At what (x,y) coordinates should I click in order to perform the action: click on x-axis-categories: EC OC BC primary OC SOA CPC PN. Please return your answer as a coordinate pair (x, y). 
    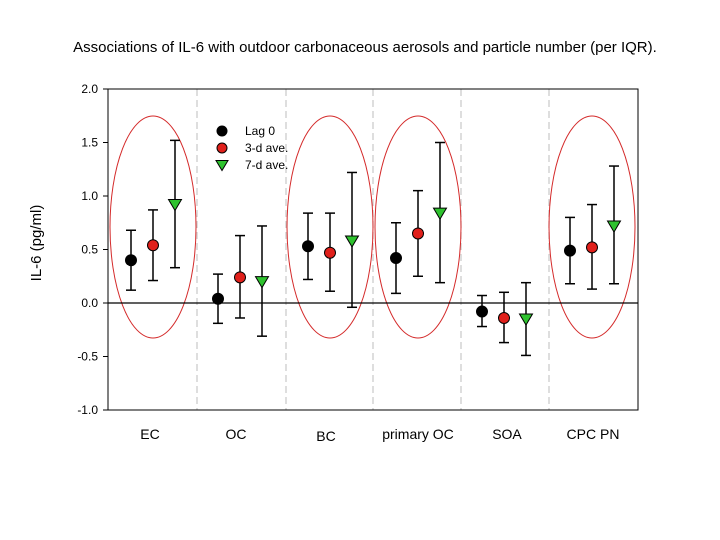
    Looking at the image, I should click on (379, 435).